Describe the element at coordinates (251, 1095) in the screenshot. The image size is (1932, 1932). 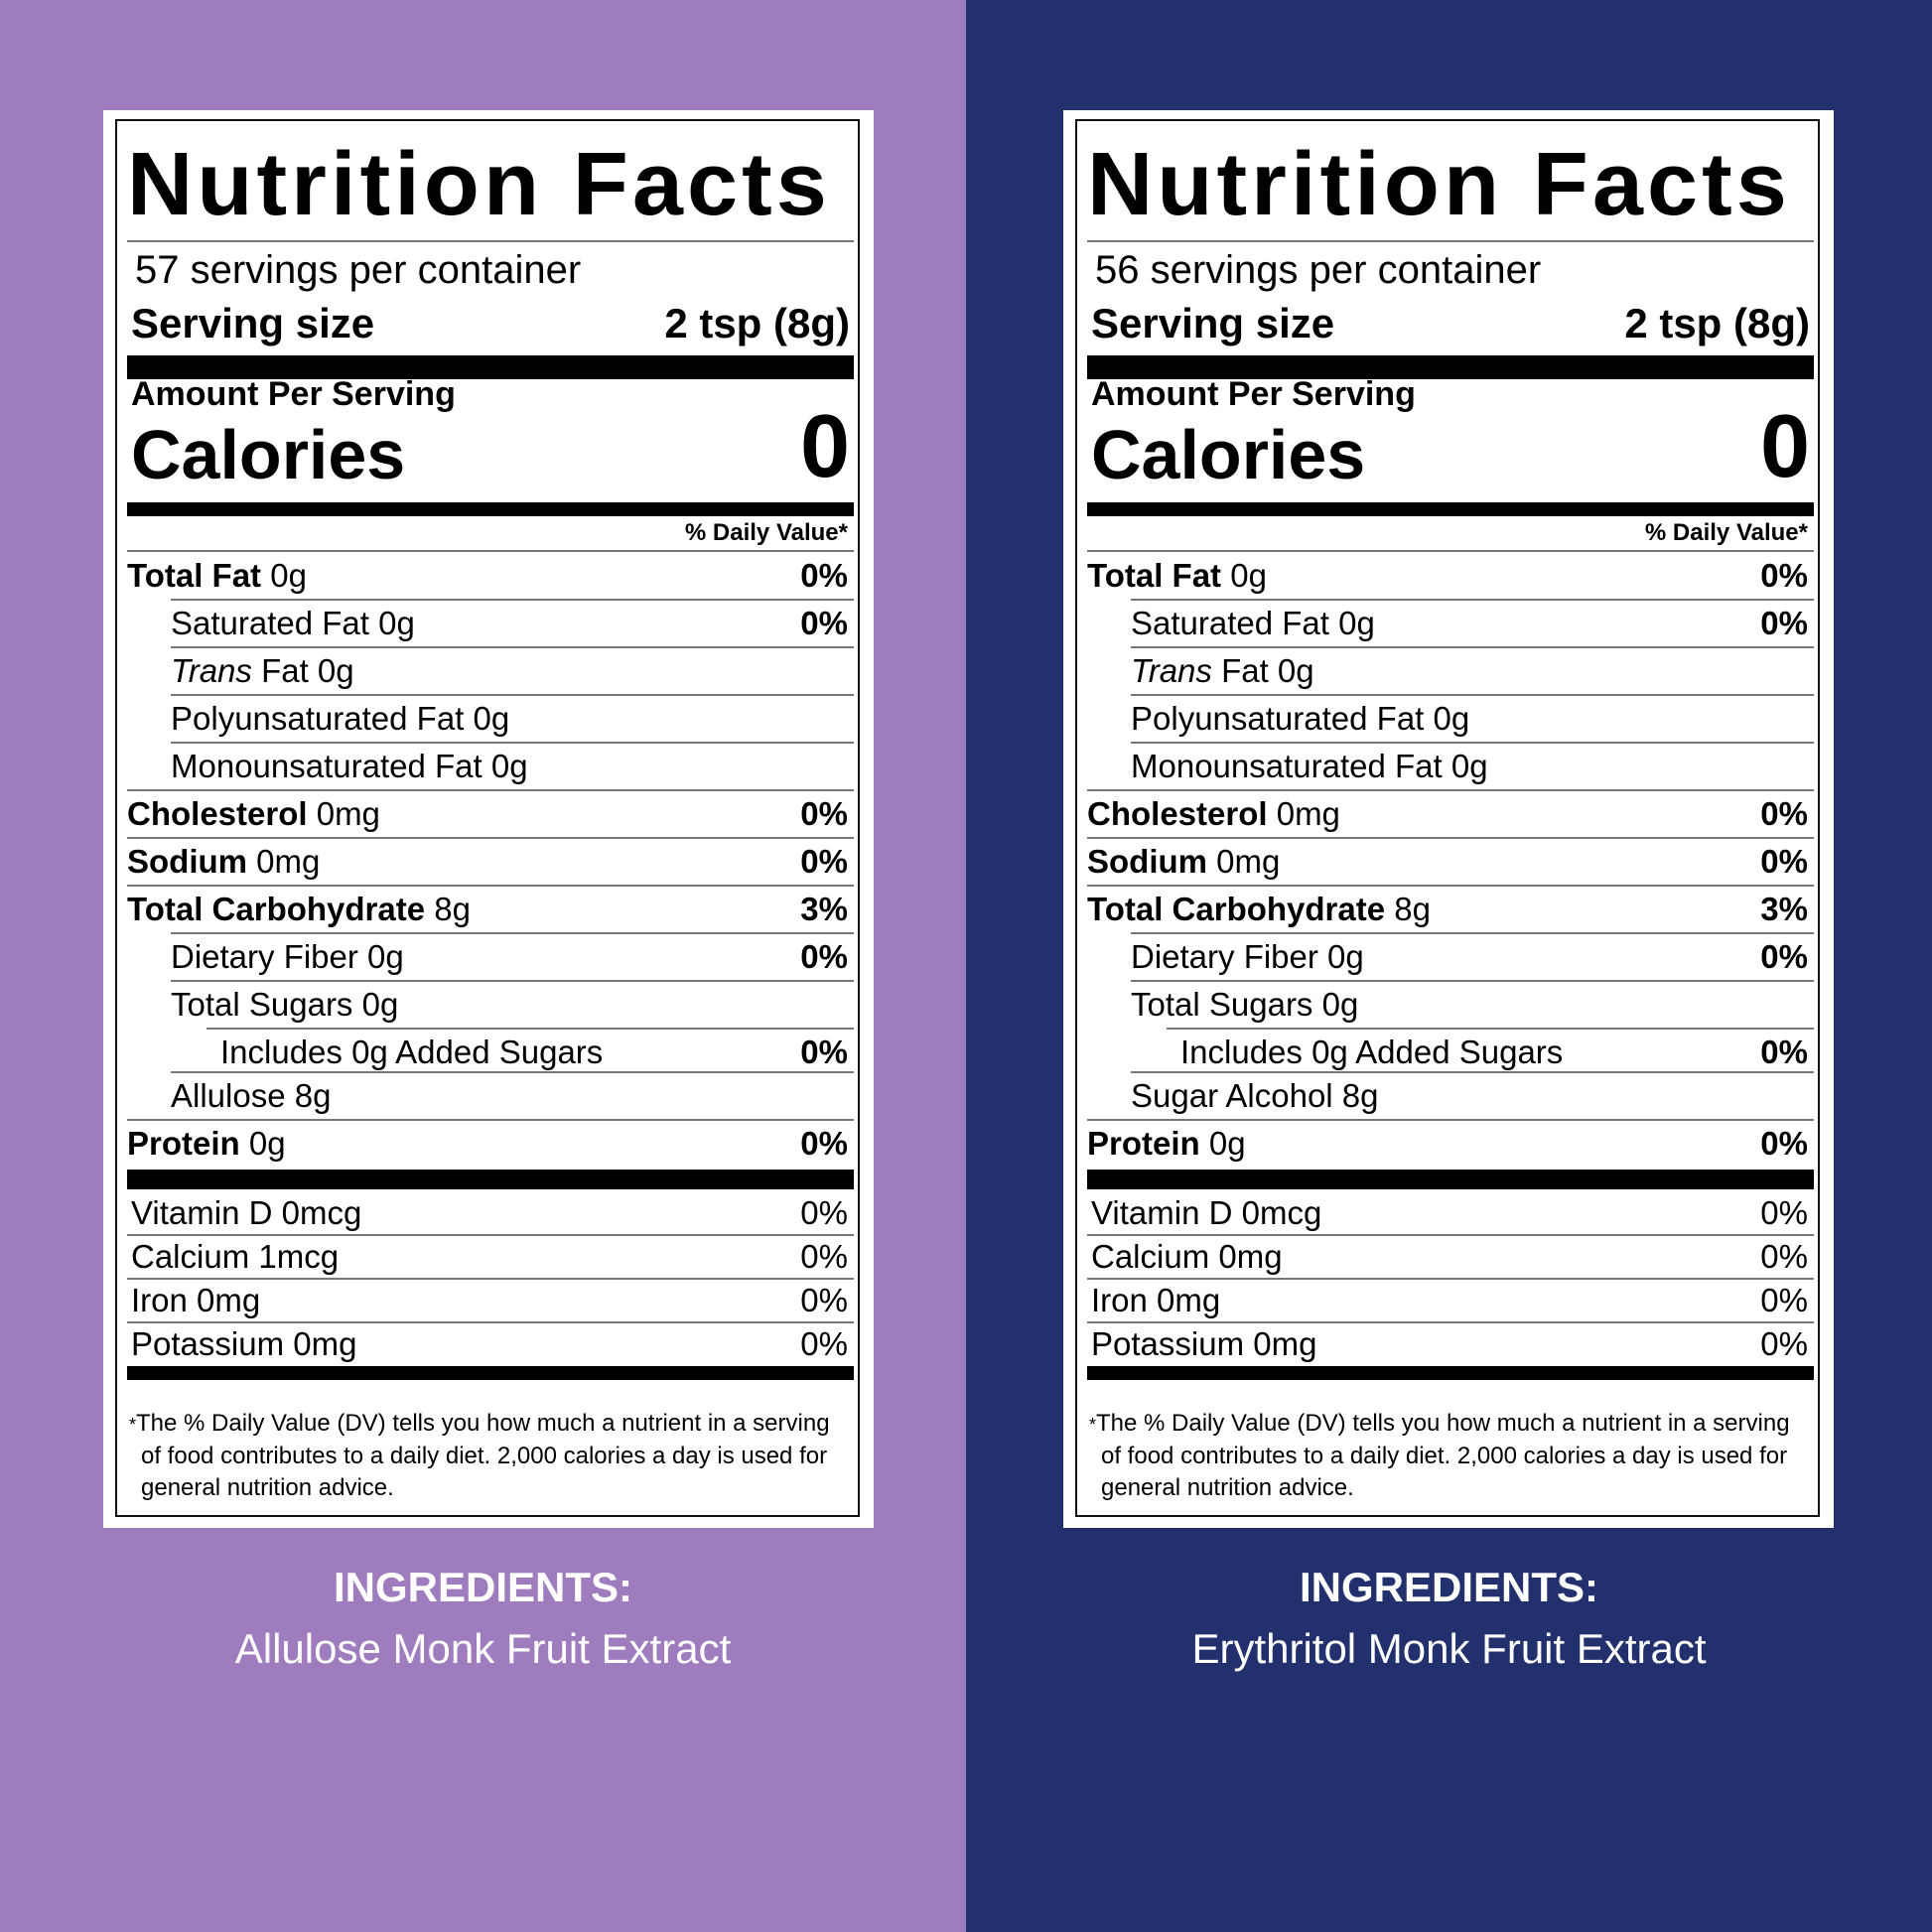
I see `nutrient-amount: Allulose 8g` at that location.